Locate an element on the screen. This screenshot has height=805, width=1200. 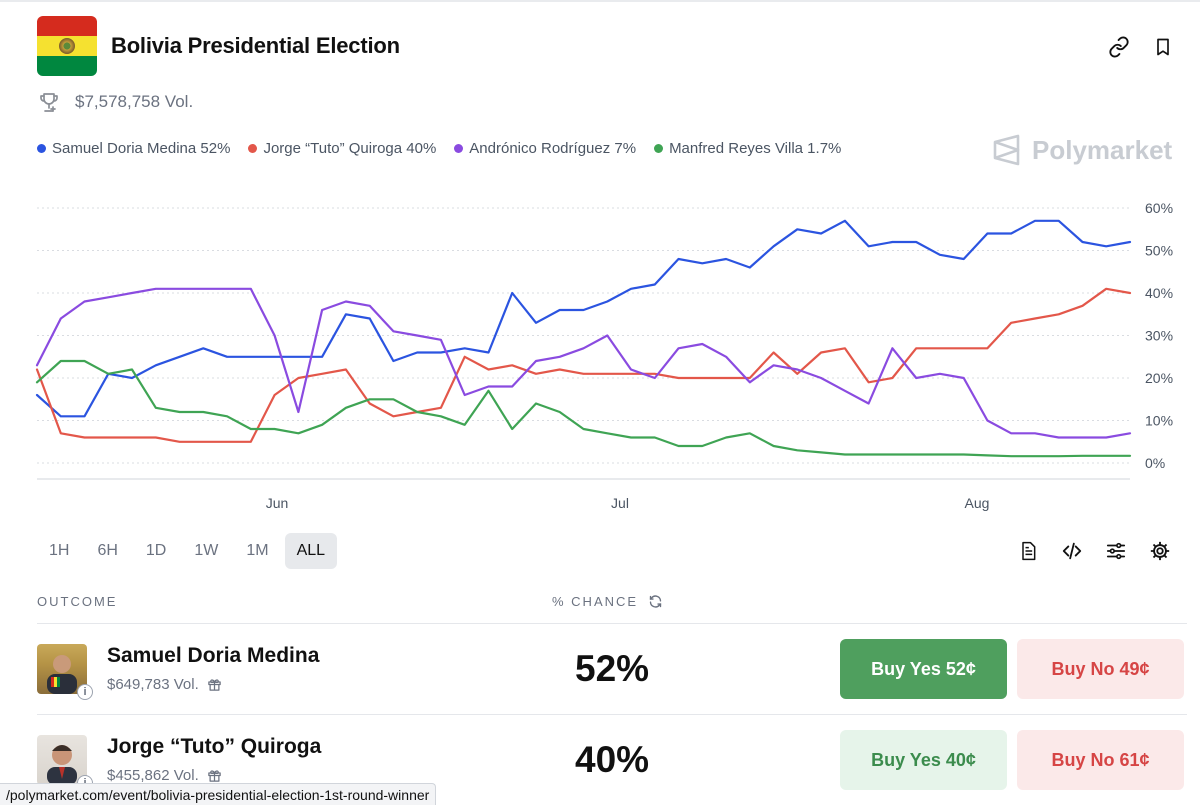
y-tick-label: 0% is located at coordinates (1155, 463).